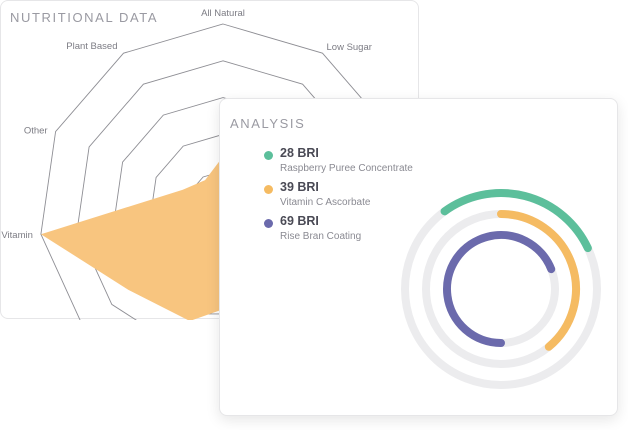 This screenshot has height=430, width=628. What do you see at coordinates (84, 17) in the screenshot?
I see `nutritional-data-title: NUTRITIONAL DATA` at bounding box center [84, 17].